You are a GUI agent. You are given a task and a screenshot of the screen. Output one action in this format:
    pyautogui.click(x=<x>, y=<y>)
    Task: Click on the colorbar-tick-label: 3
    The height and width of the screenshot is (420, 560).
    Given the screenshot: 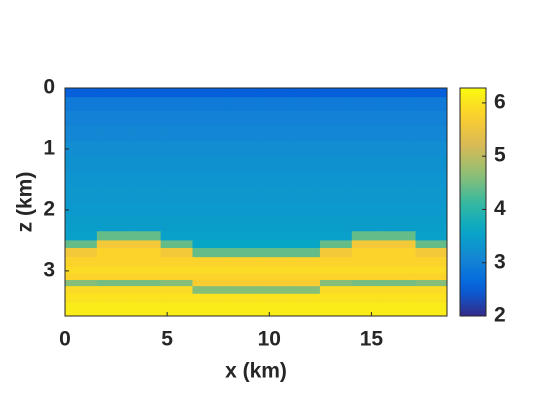 What is the action you would take?
    pyautogui.click(x=500, y=261)
    